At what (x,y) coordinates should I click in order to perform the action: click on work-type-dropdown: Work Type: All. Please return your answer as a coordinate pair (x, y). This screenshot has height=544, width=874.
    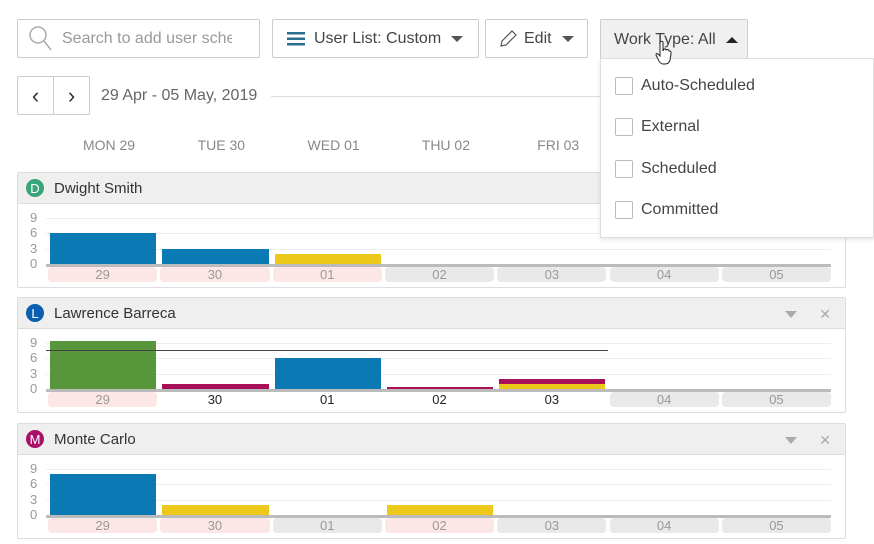
    Looking at the image, I should click on (674, 39).